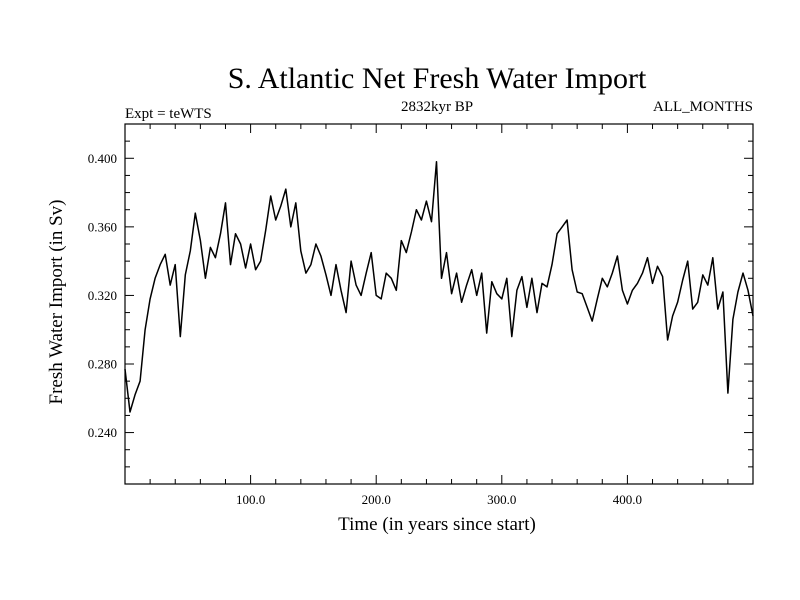 This screenshot has width=800, height=600. I want to click on x-tick-label: 400.0, so click(627, 499).